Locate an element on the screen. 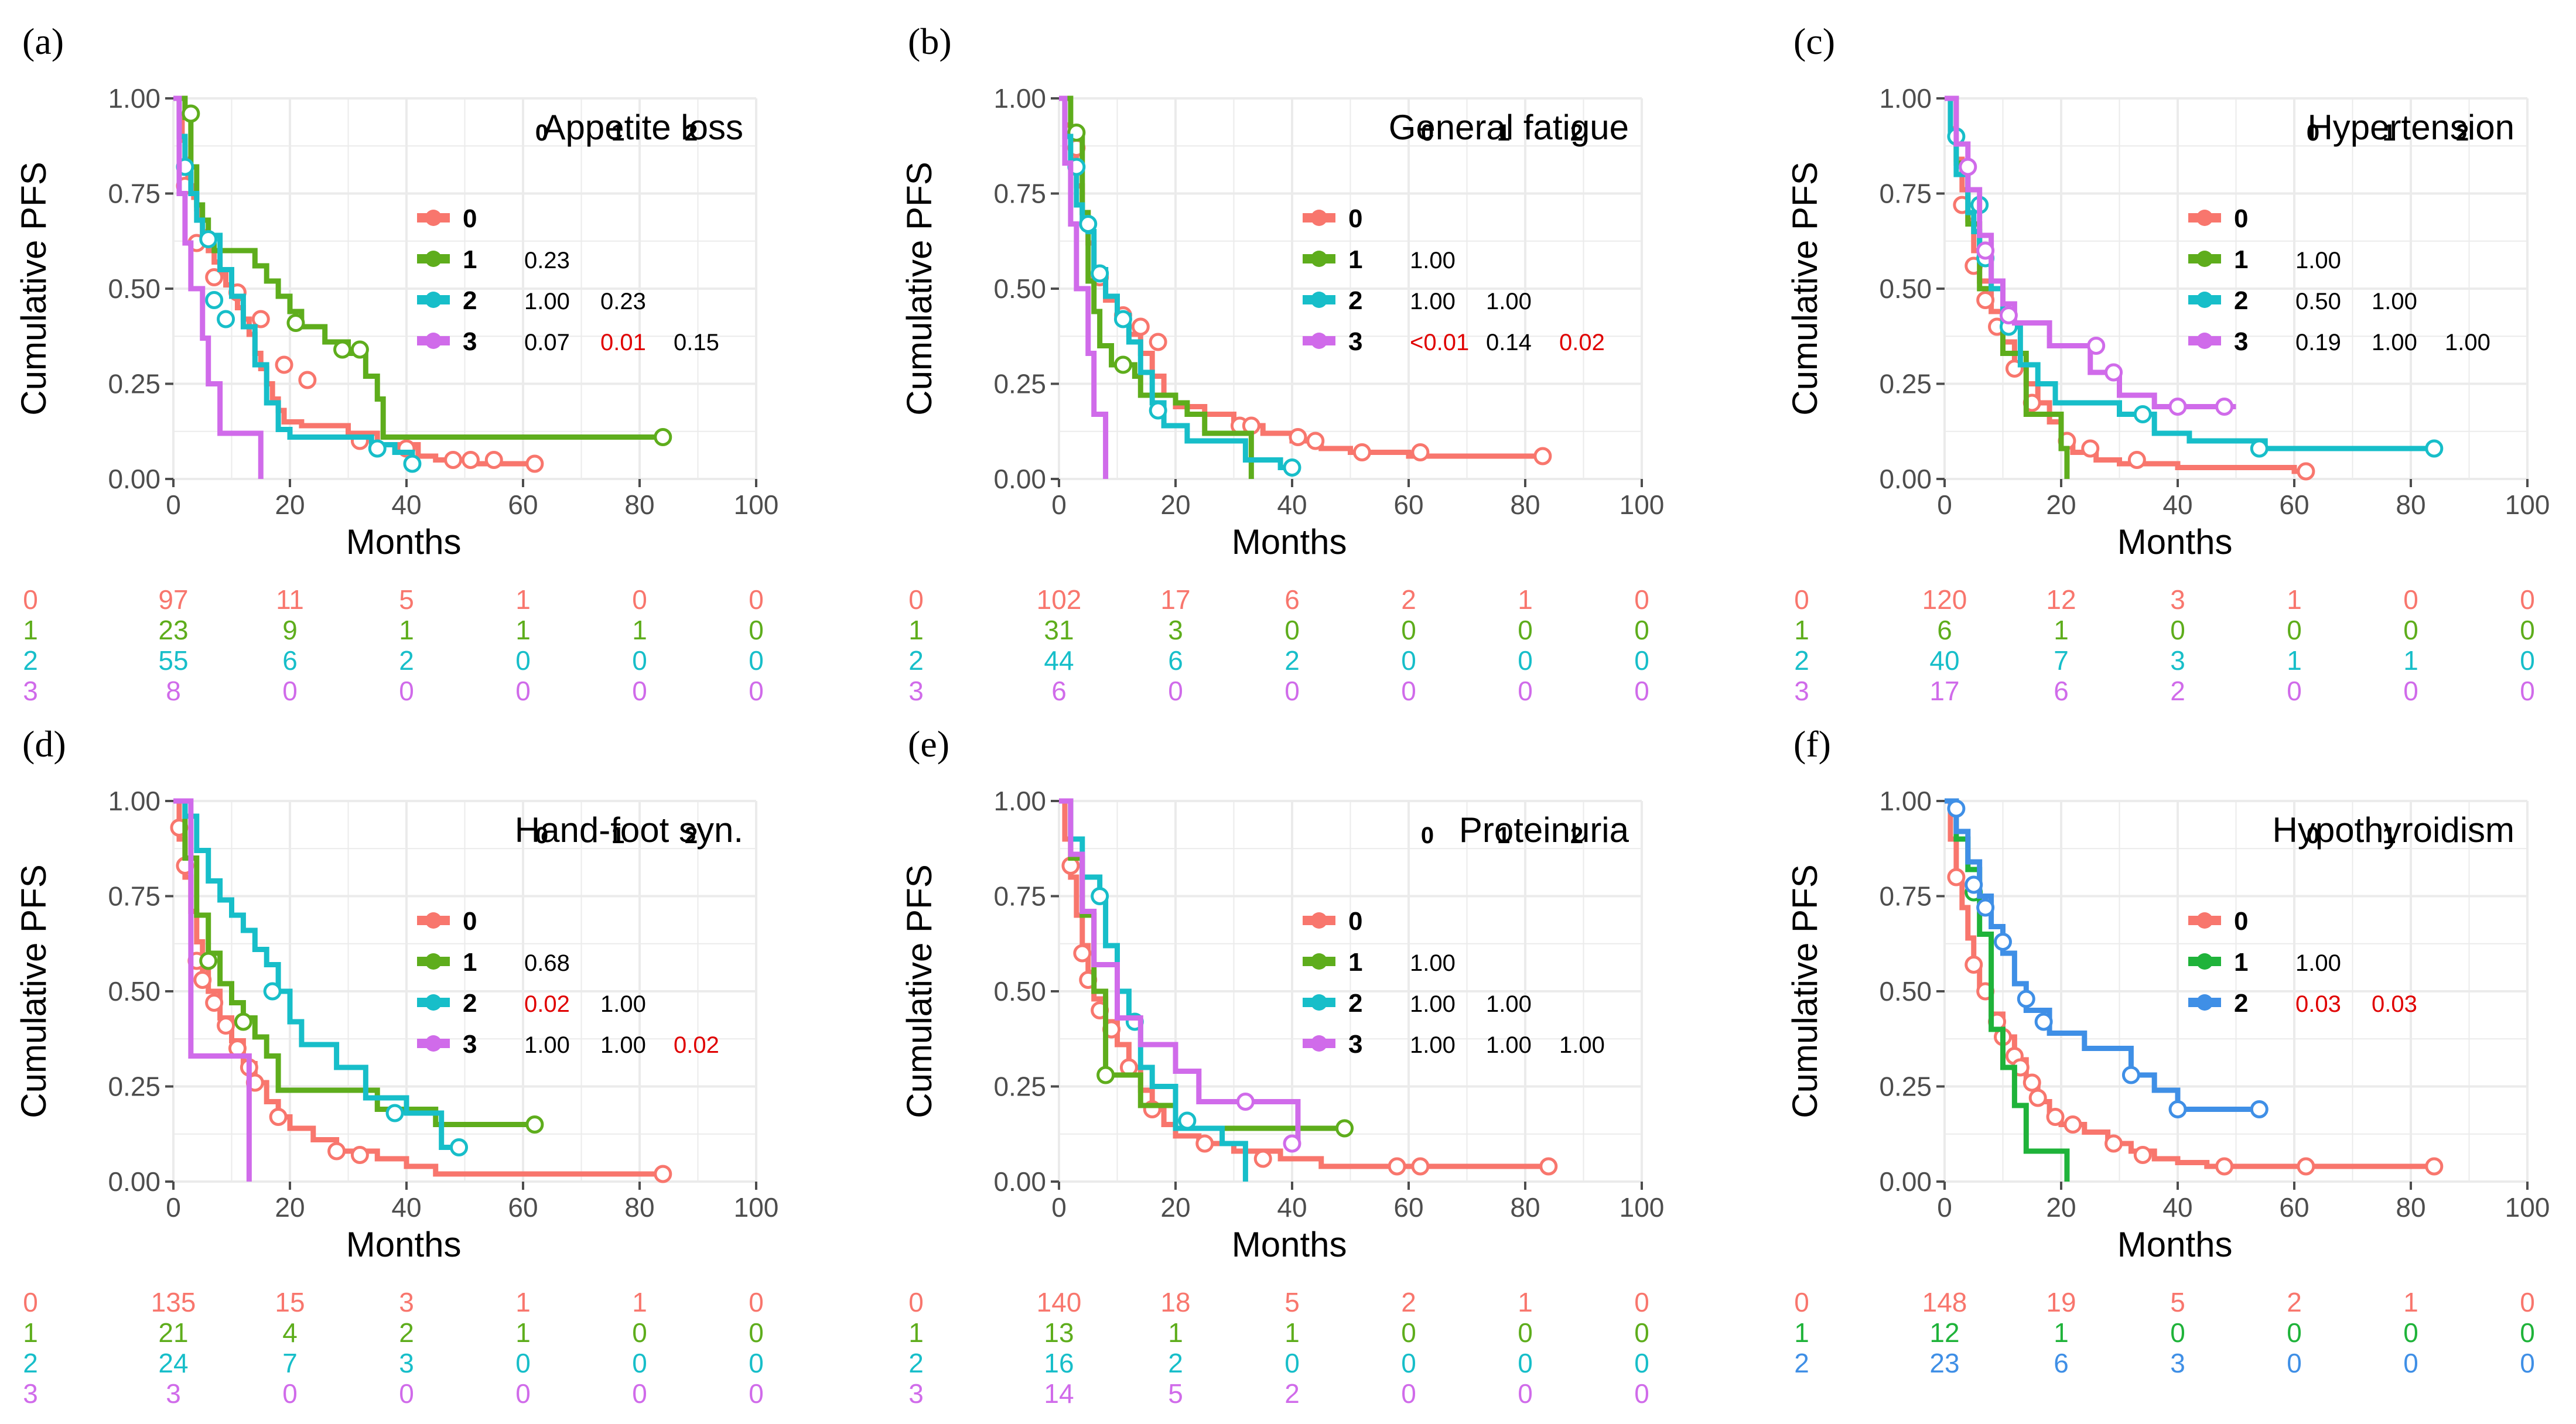 The width and height of the screenshot is (2576, 1424). atrisk-count: 44 is located at coordinates (1059, 660).